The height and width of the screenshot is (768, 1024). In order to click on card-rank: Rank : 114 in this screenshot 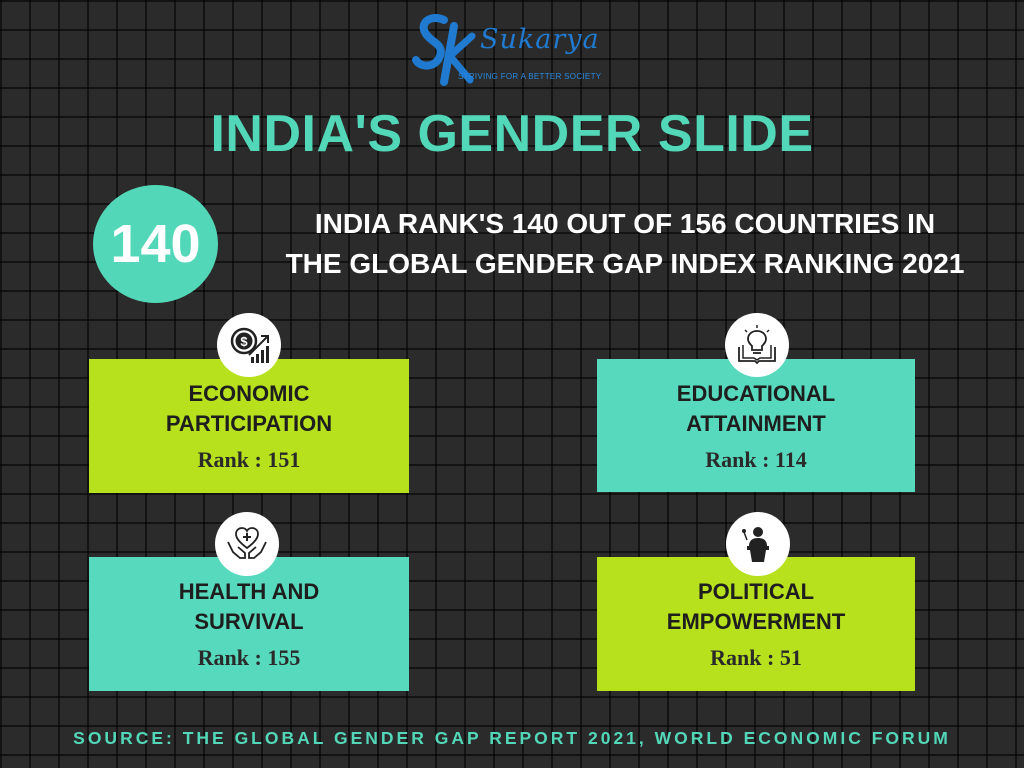, I will do `click(756, 459)`.